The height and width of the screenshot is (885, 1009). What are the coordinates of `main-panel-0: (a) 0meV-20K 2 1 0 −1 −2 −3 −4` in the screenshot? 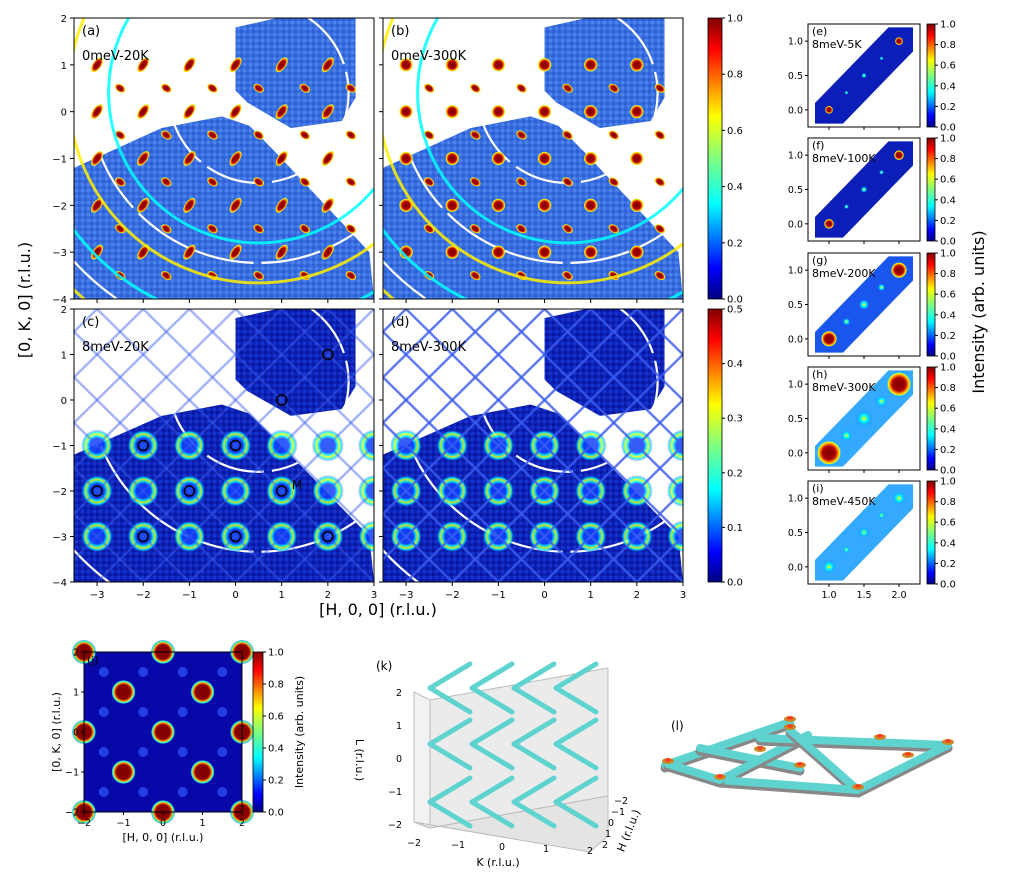 It's located at (213, 160).